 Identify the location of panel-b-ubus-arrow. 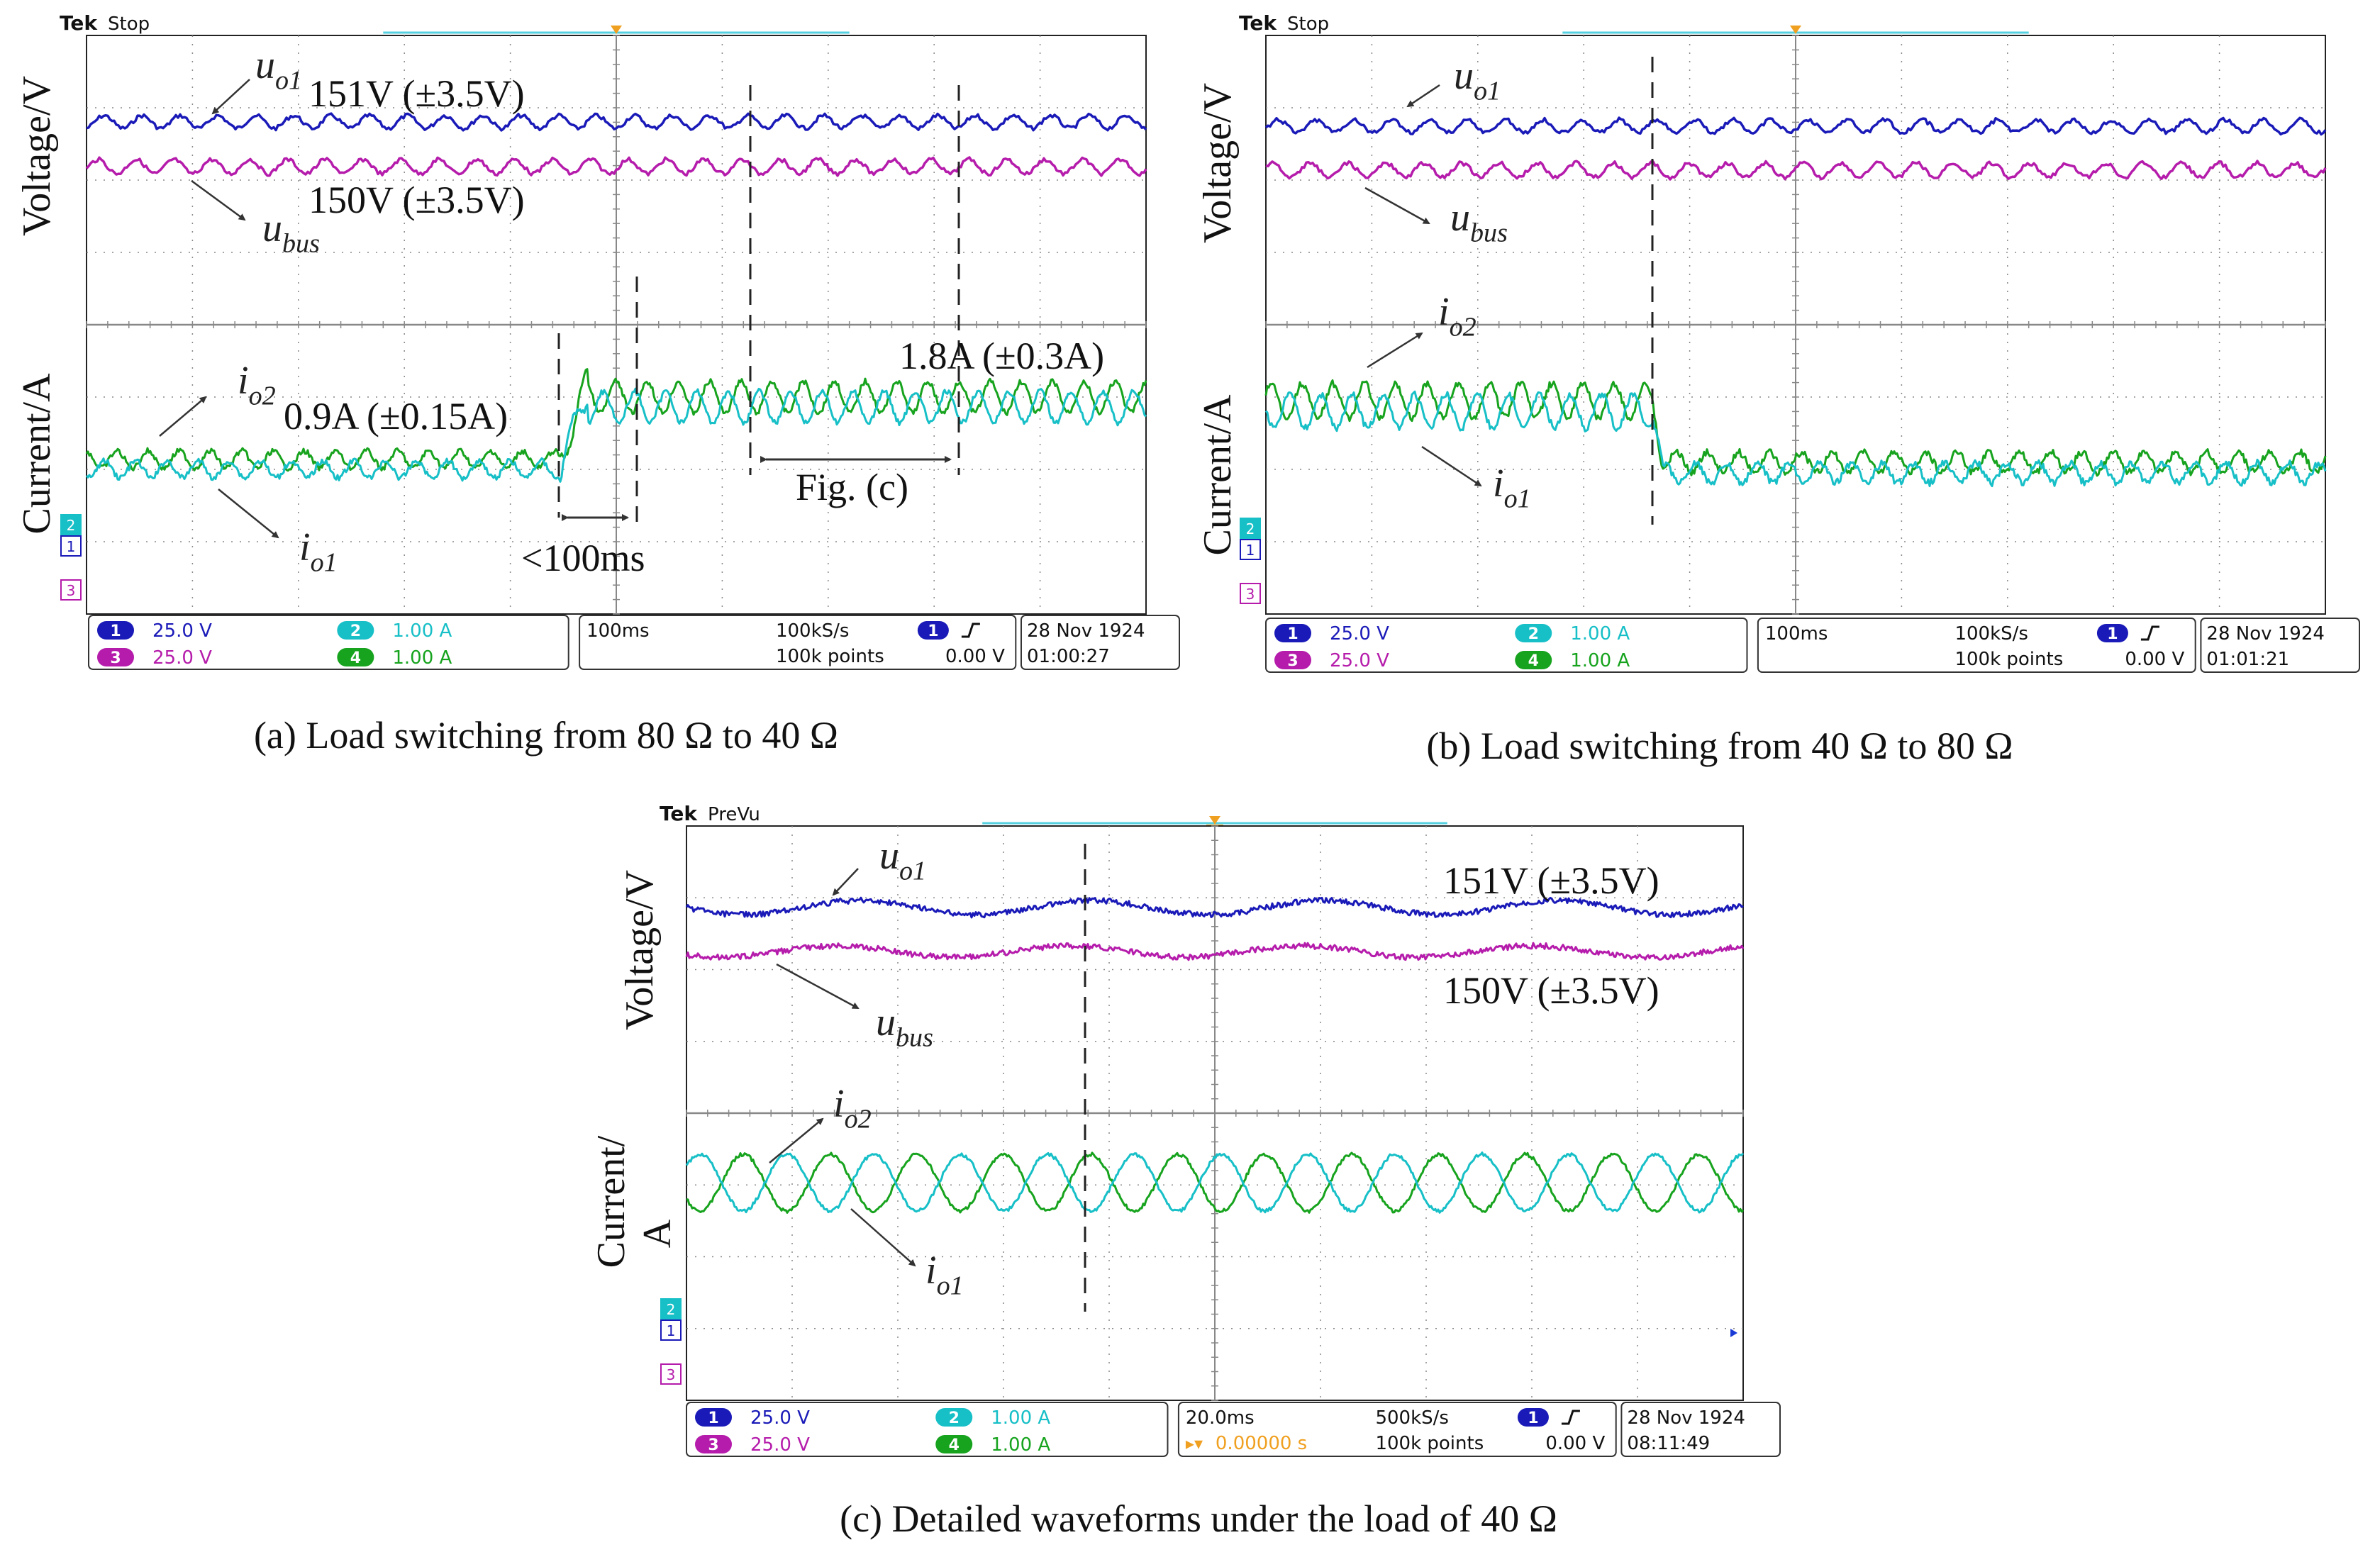
(1397, 205).